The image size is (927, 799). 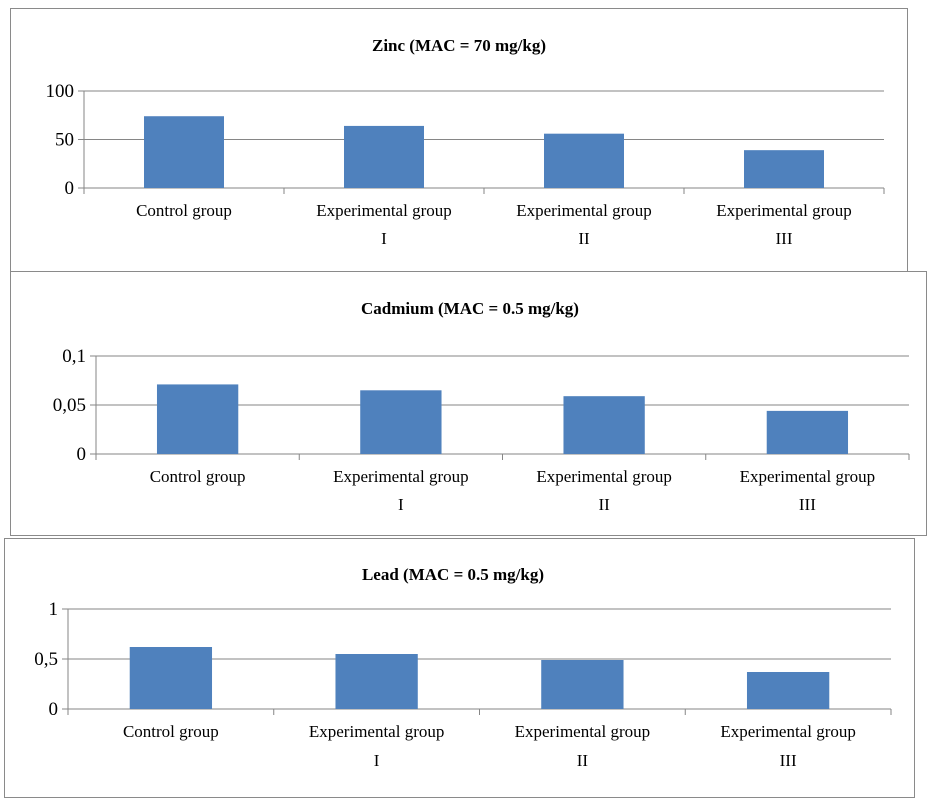 What do you see at coordinates (459, 45) in the screenshot?
I see `chart-title: Zinc (MAC = 70 mg/kg)` at bounding box center [459, 45].